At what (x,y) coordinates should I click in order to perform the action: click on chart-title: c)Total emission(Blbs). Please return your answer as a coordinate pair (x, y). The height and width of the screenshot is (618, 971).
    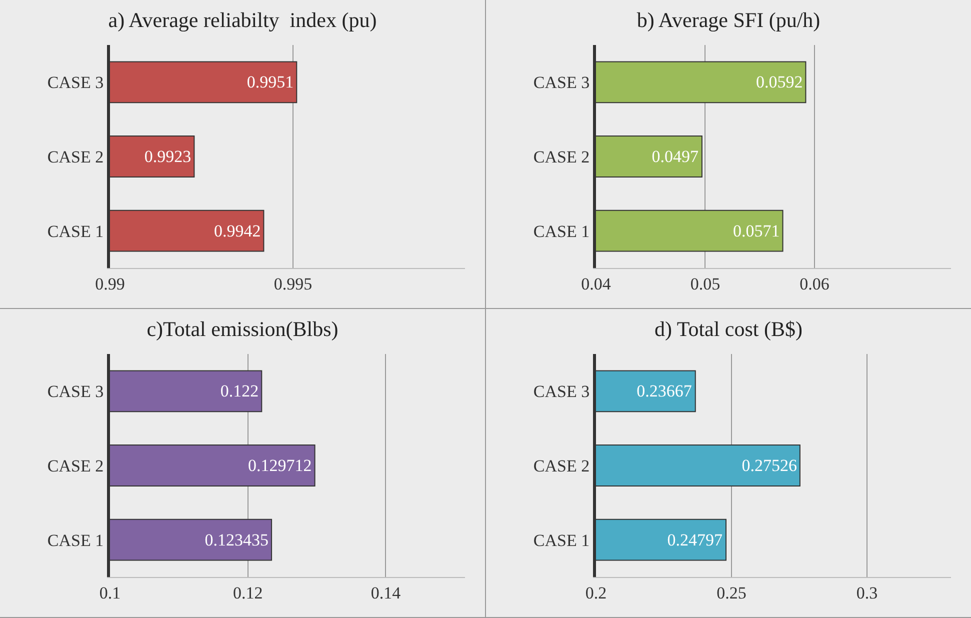
    Looking at the image, I should click on (242, 329).